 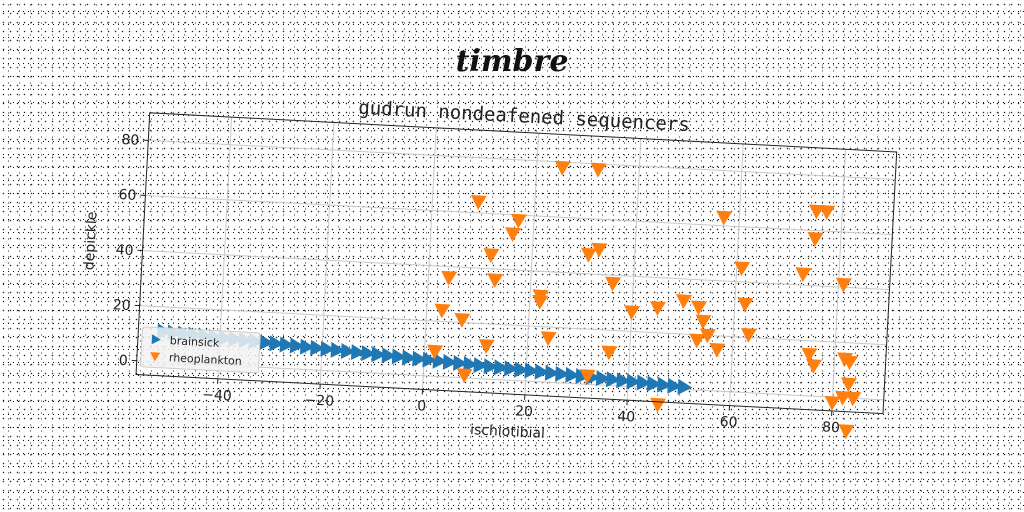 What do you see at coordinates (508, 432) in the screenshot?
I see `x-axis-label: ischiotibial` at bounding box center [508, 432].